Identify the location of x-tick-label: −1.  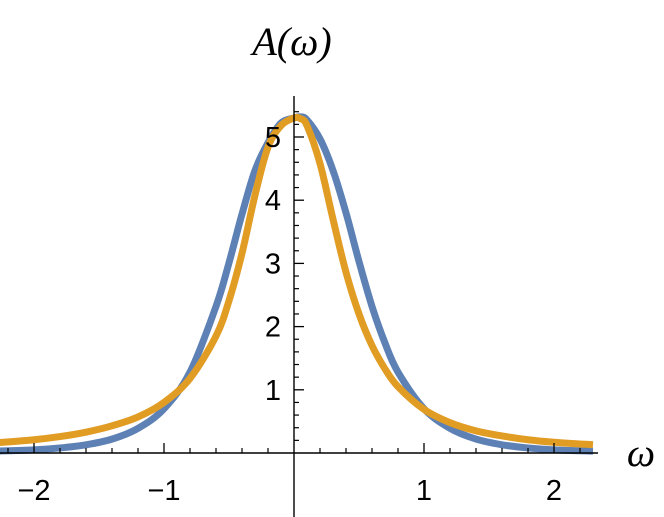
(163, 491).